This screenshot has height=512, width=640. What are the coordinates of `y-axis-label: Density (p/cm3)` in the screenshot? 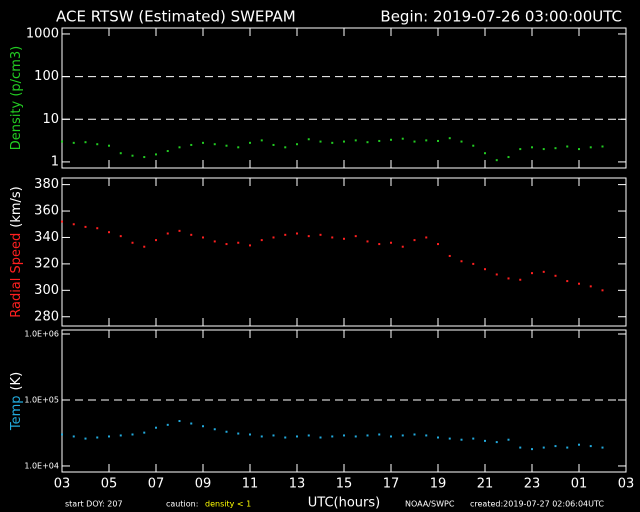 It's located at (16, 98).